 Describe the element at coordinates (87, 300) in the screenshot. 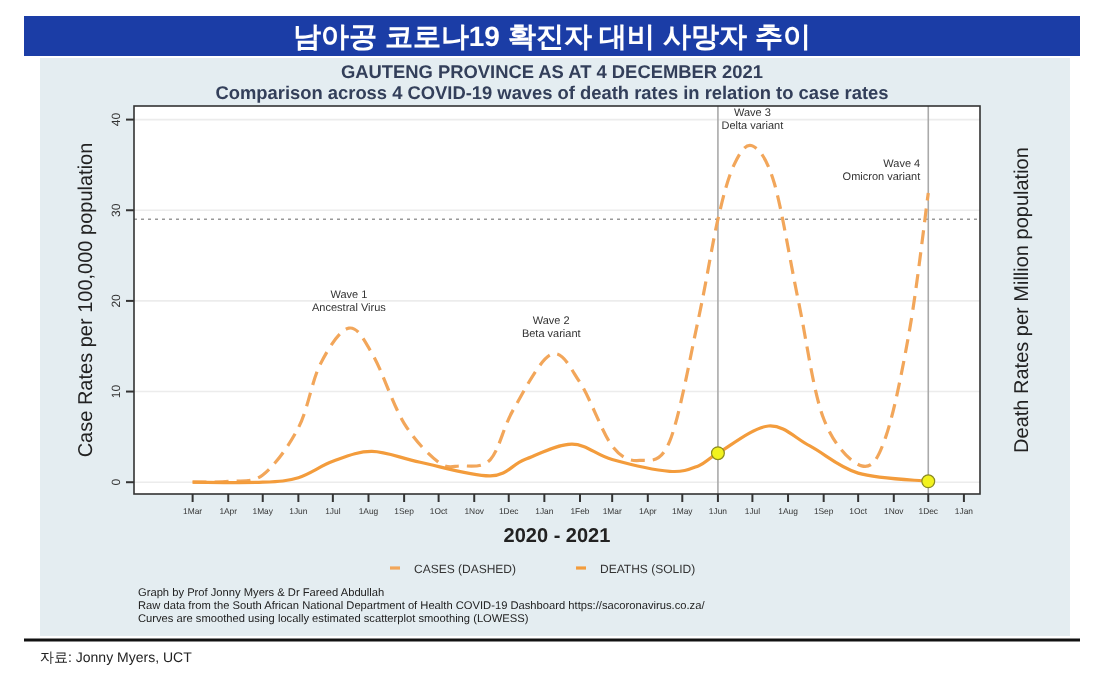

I see `y-axis-title: Case Rates per 100,000 population` at that location.